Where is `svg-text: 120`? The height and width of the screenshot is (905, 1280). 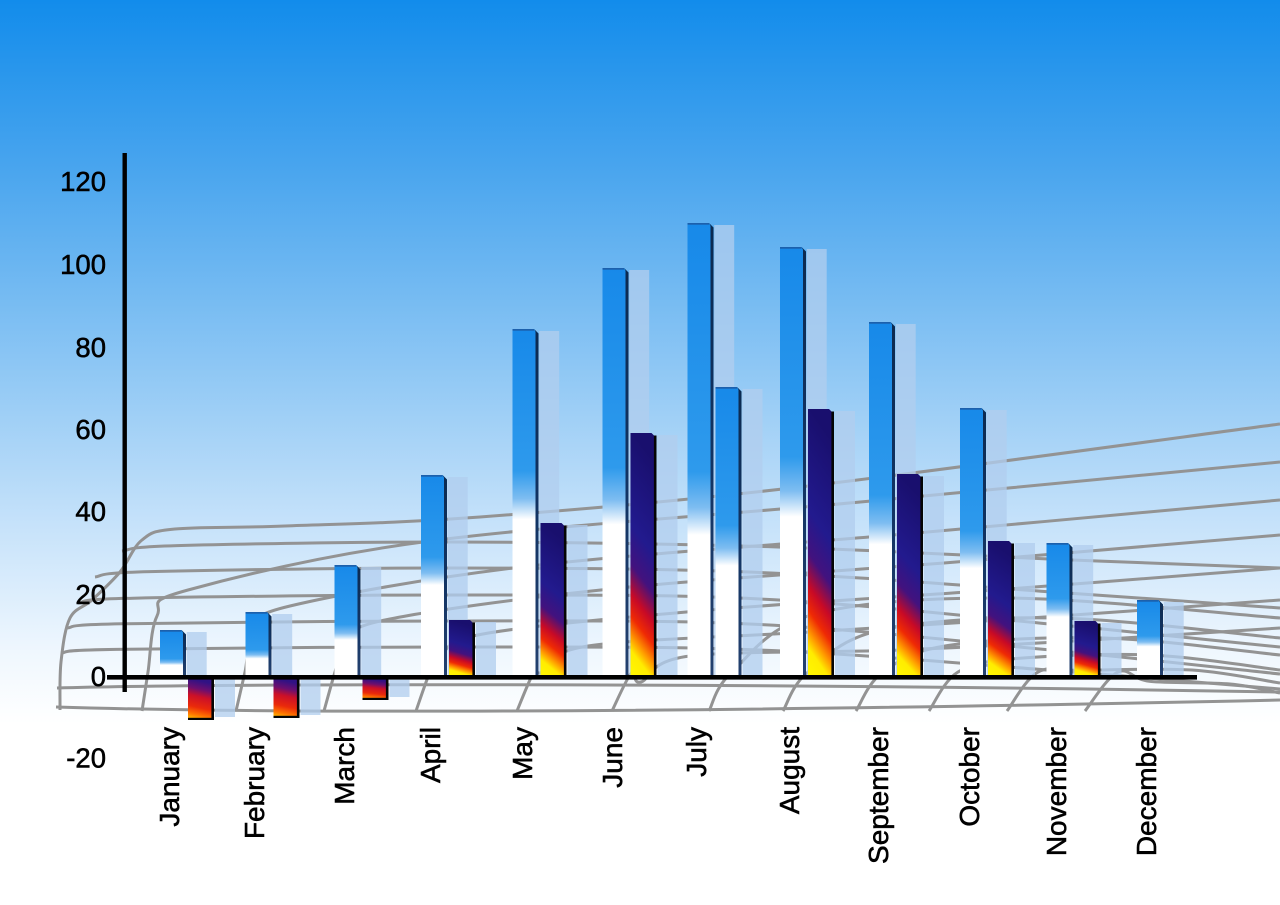
svg-text: 120 is located at coordinates (83, 181).